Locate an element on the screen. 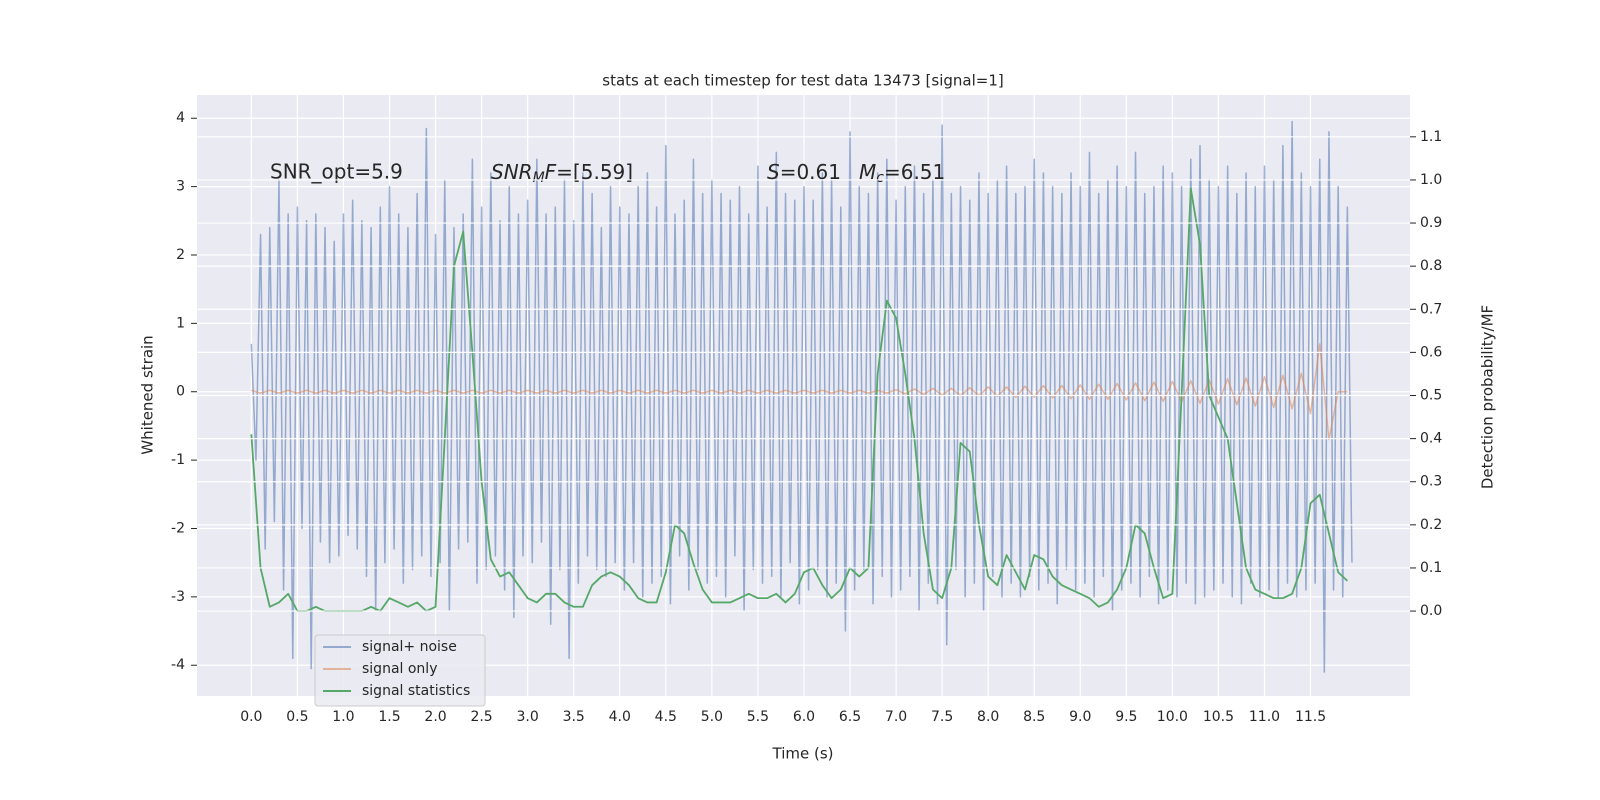 This screenshot has width=1600, height=800. y2-tick-label: 1.1 is located at coordinates (1431, 137).